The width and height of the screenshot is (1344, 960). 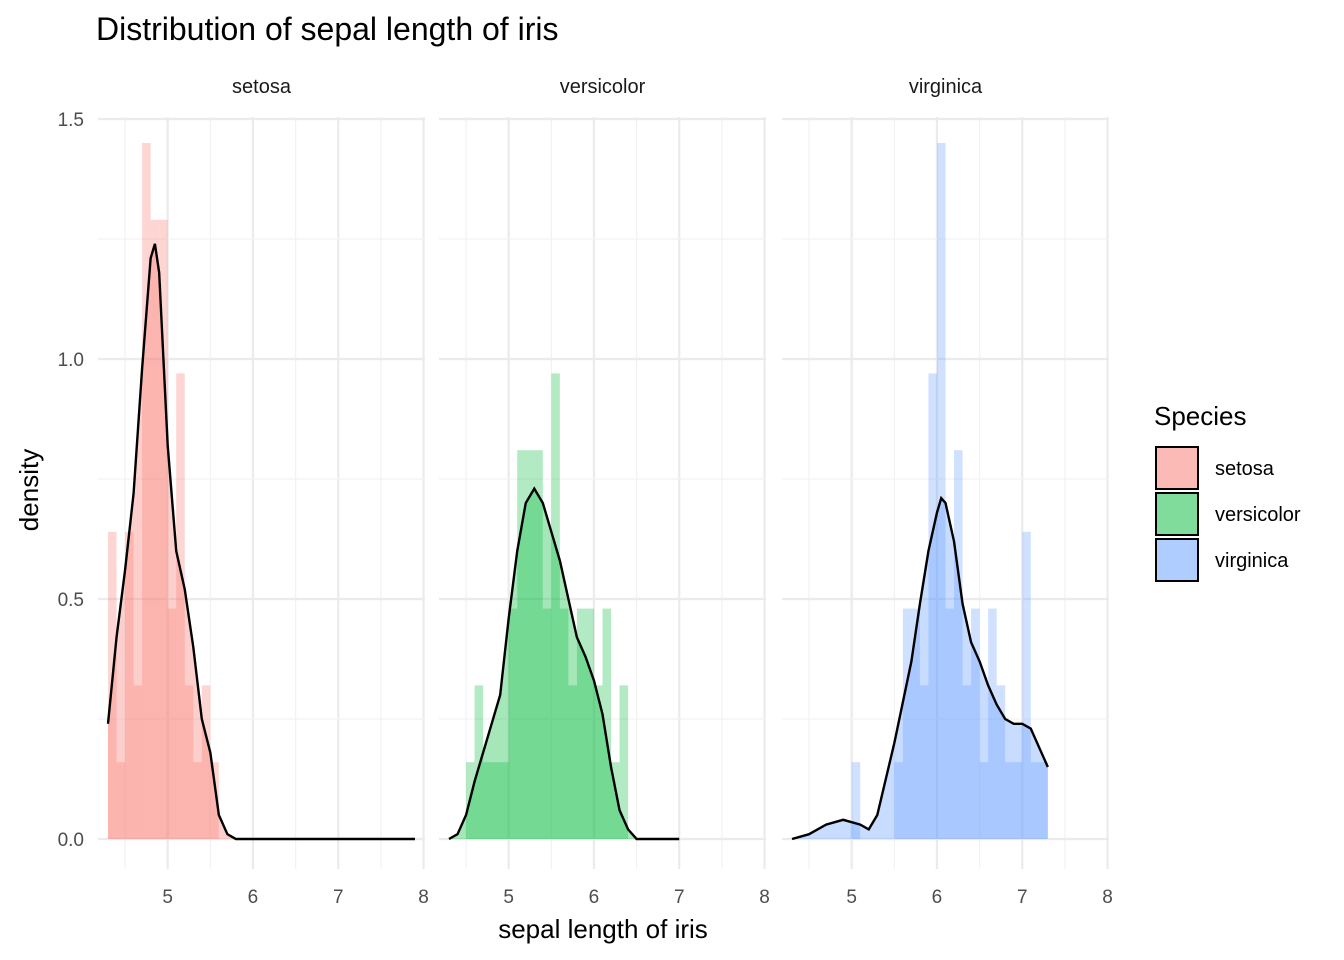 I want to click on legend-key-versicolor, so click(x=1177, y=514).